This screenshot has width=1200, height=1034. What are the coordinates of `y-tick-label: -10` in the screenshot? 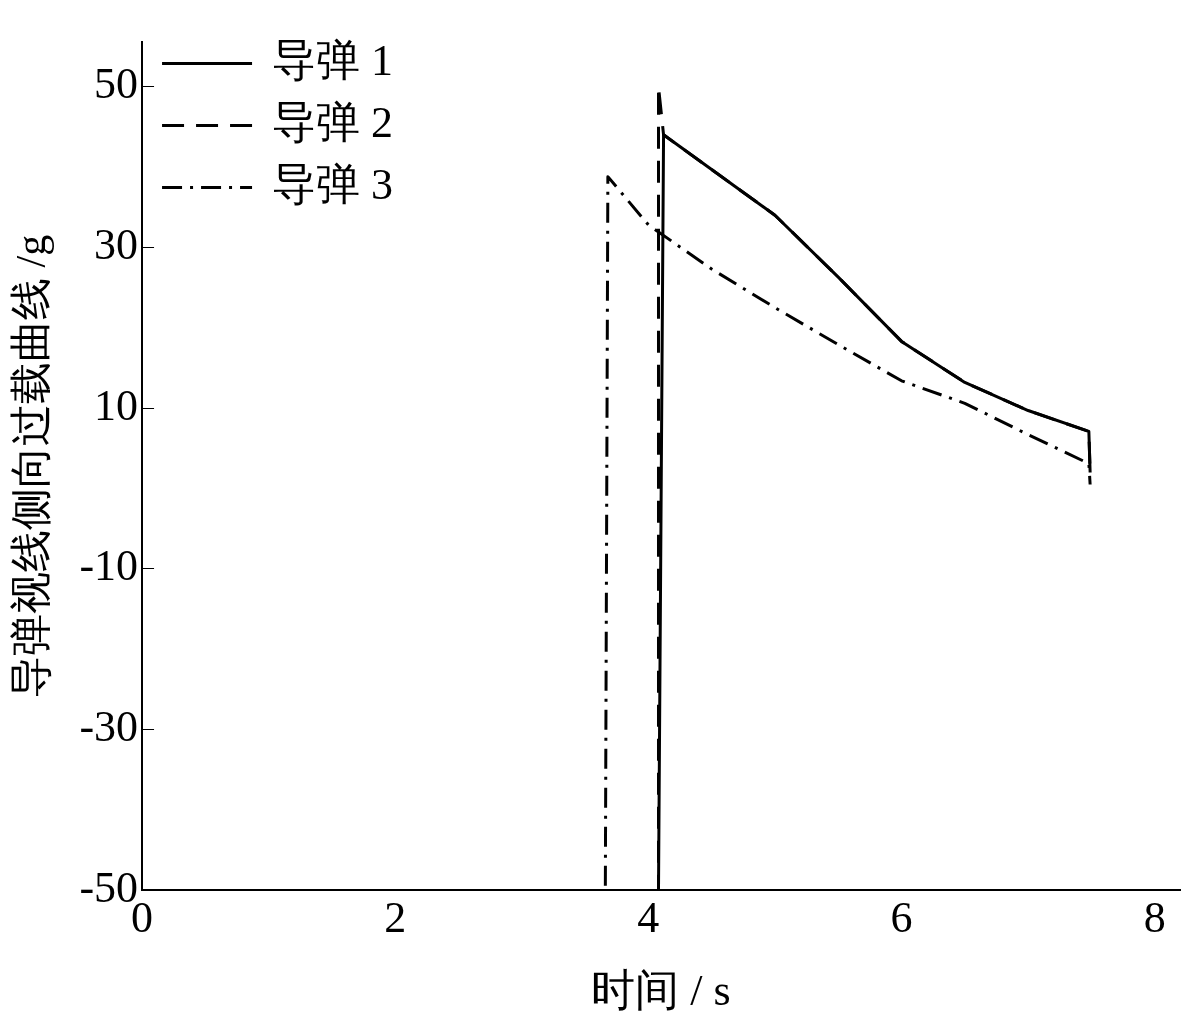 It's located at (109, 566).